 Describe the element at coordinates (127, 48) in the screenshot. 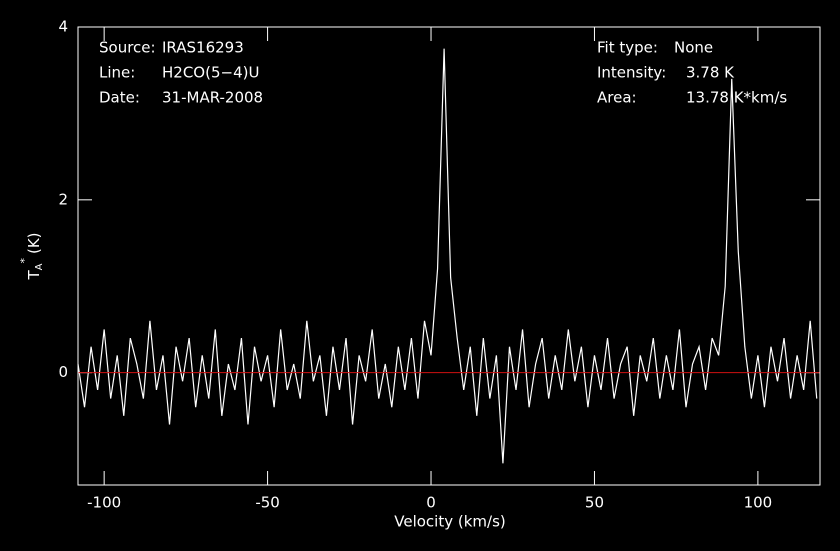

I see `annotation-label: Source:` at that location.